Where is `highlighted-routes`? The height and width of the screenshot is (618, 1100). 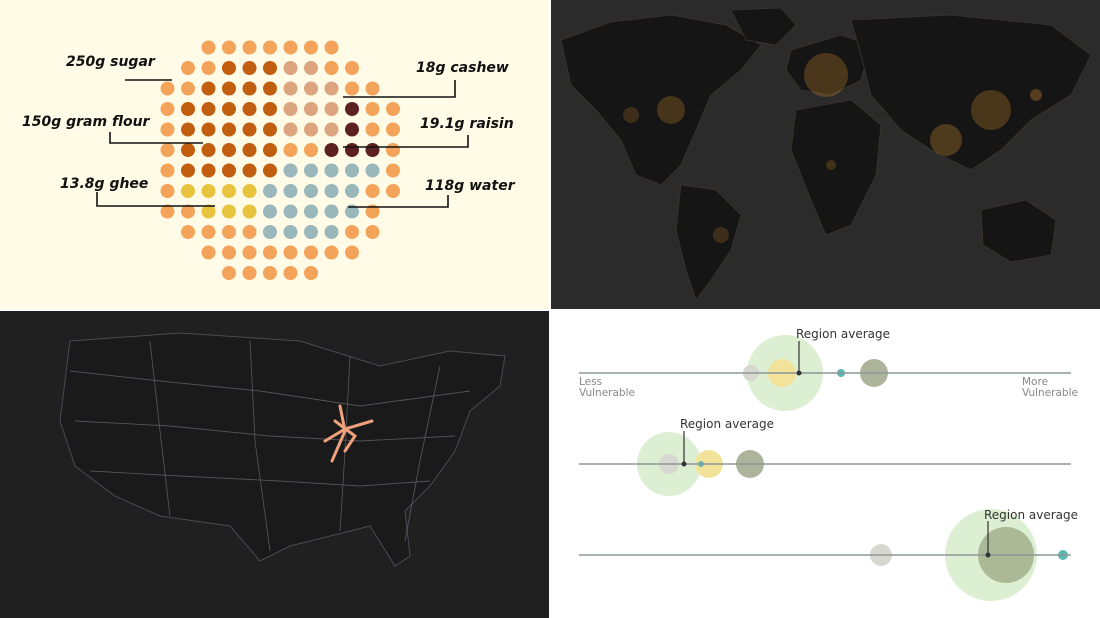 highlighted-routes is located at coordinates (348, 433).